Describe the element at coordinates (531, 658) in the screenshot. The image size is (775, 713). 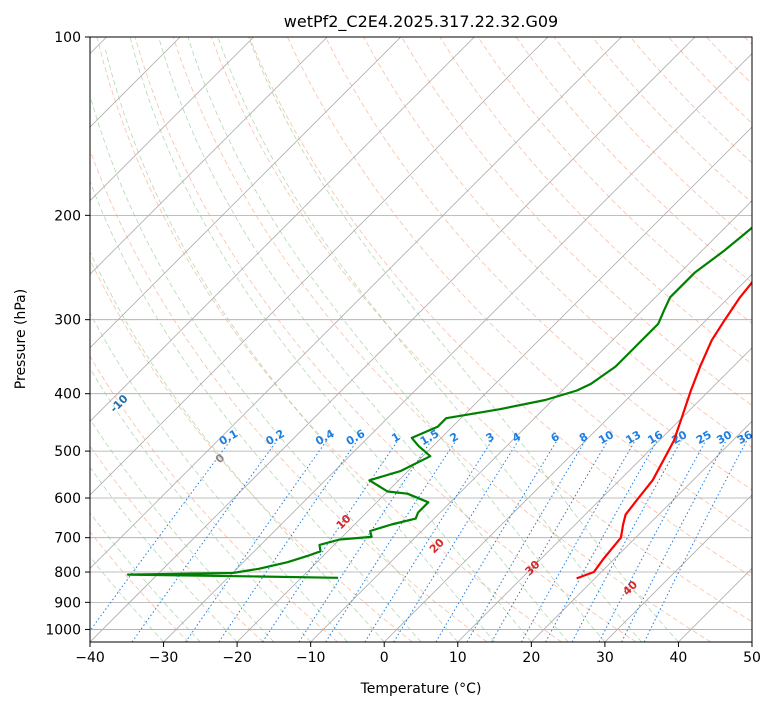
I see `x-tick-label: 20` at that location.